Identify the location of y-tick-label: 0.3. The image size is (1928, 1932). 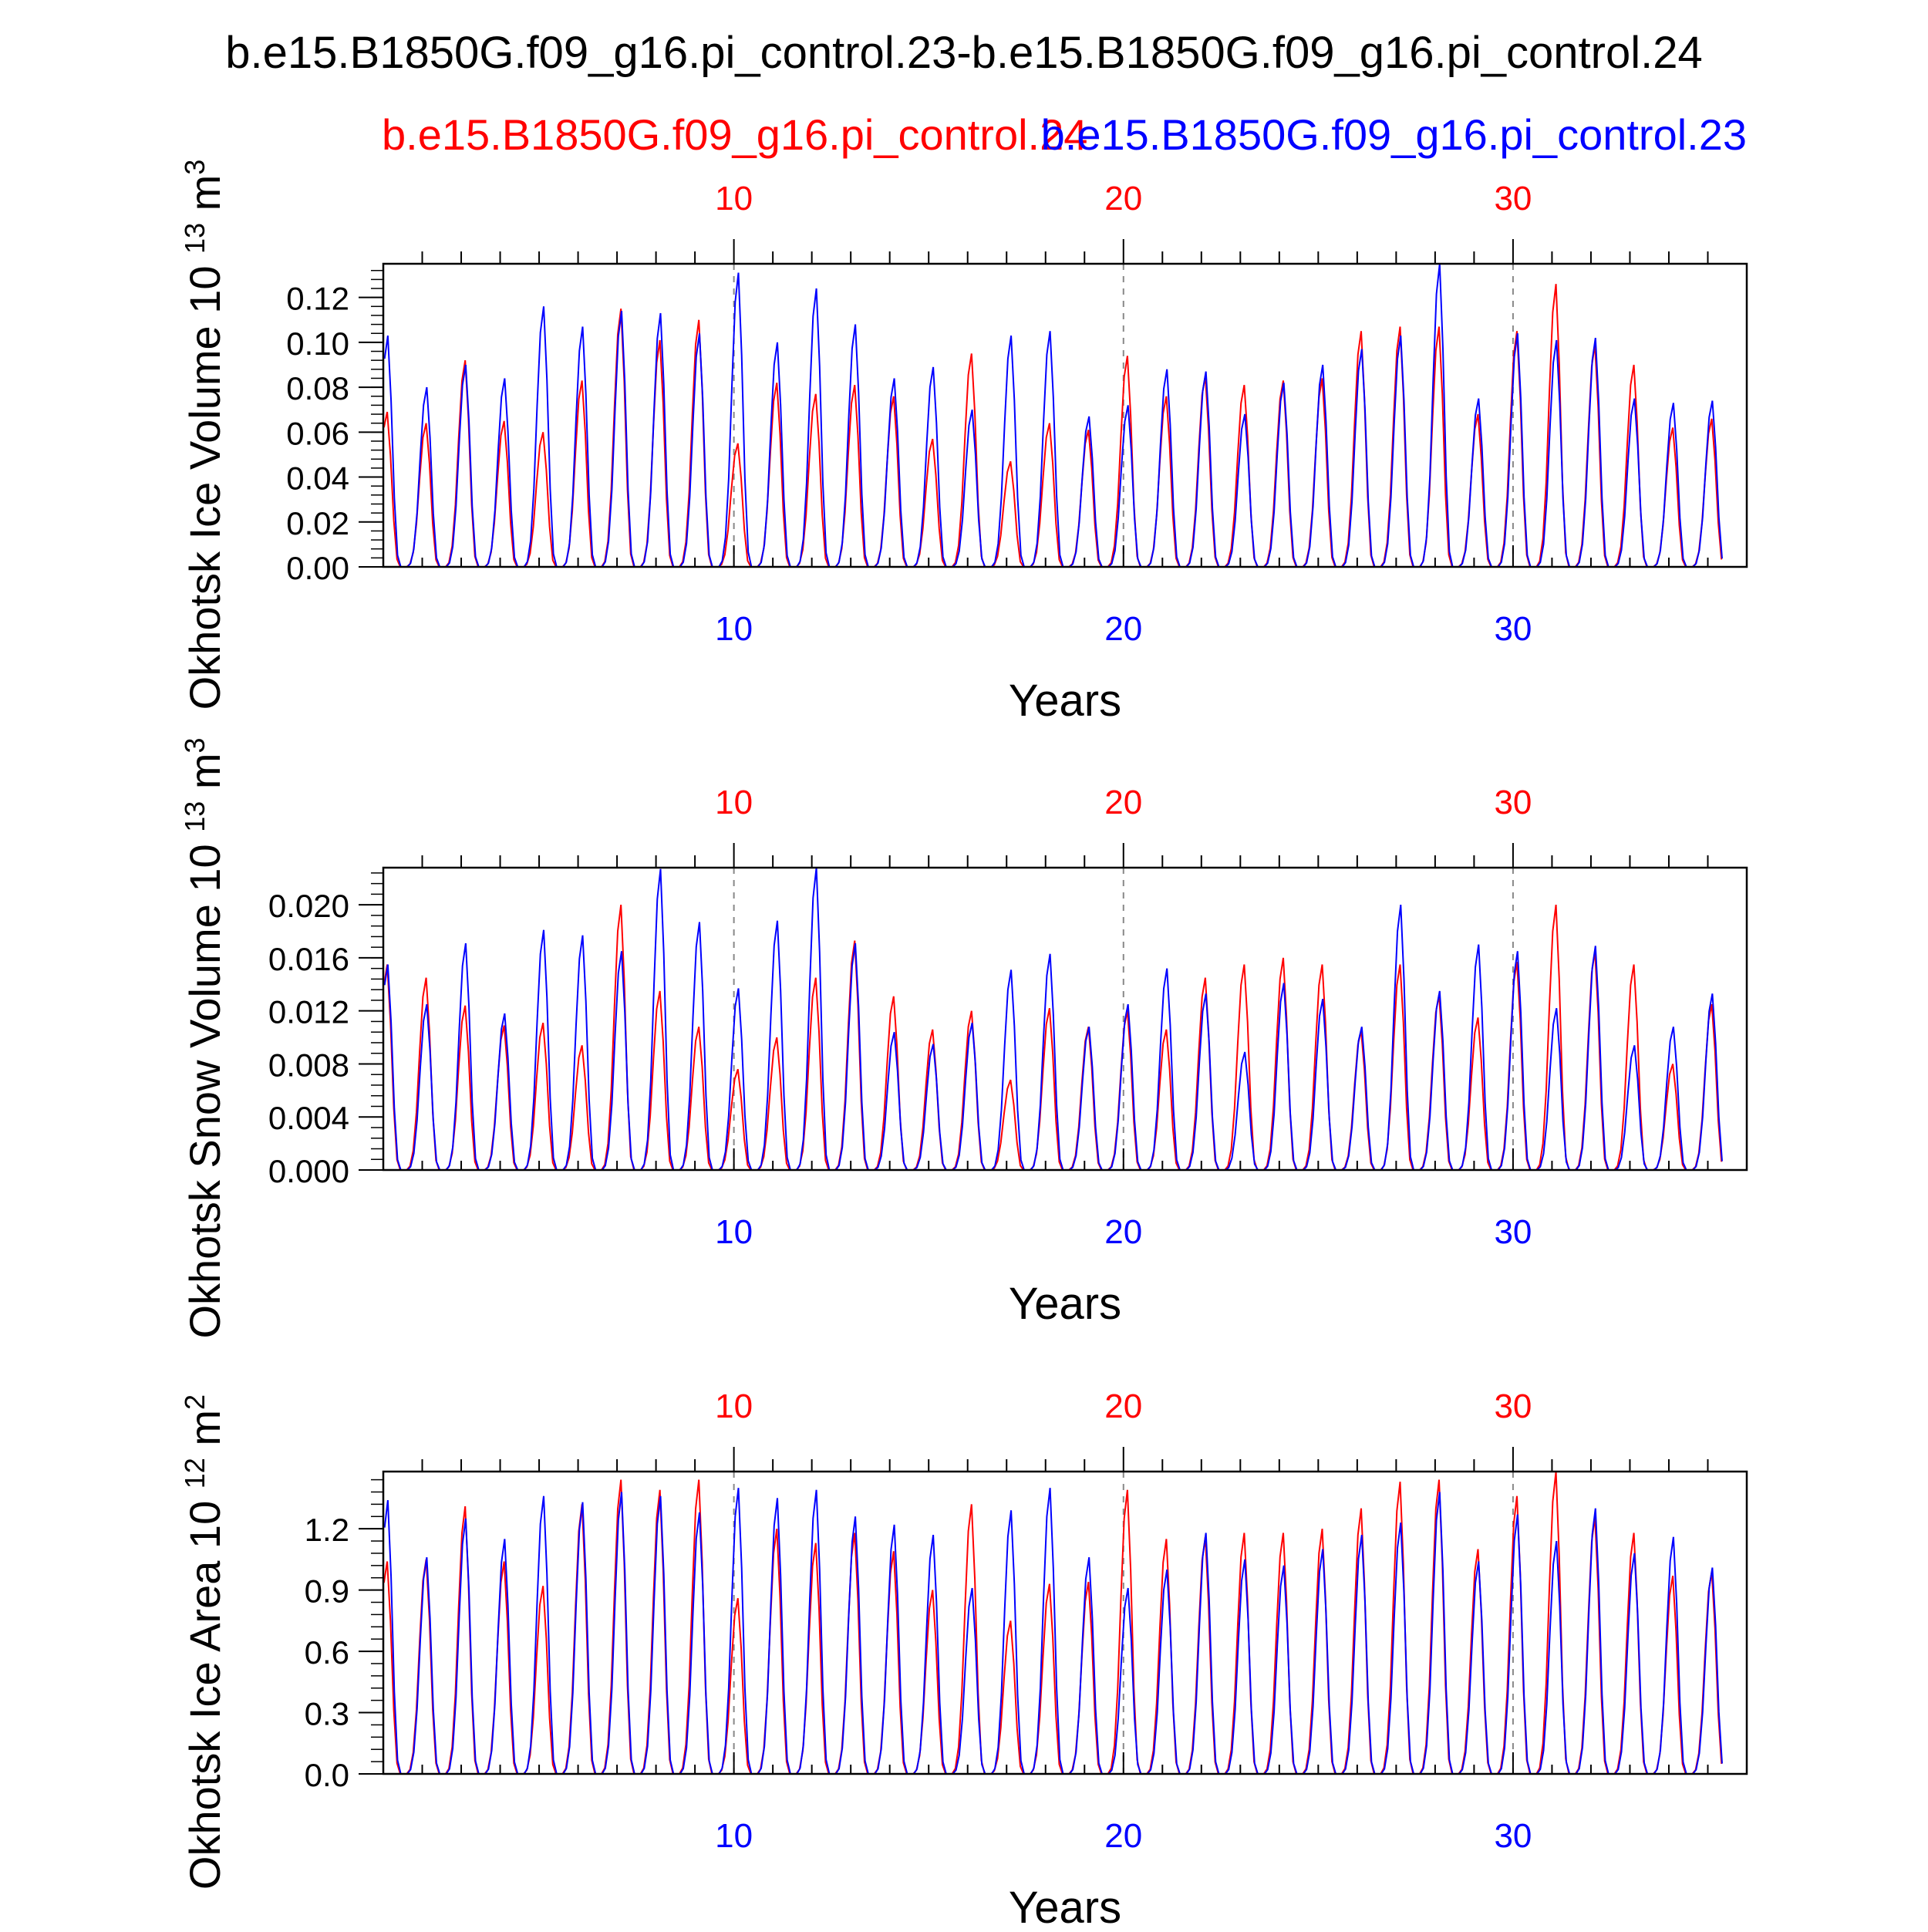
(327, 1714).